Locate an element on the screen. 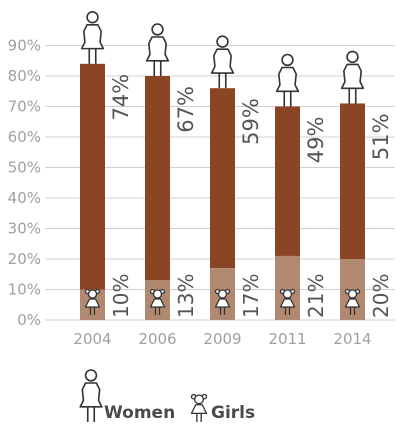 The width and height of the screenshot is (411, 428). women-percent-label: 51% is located at coordinates (381, 136).